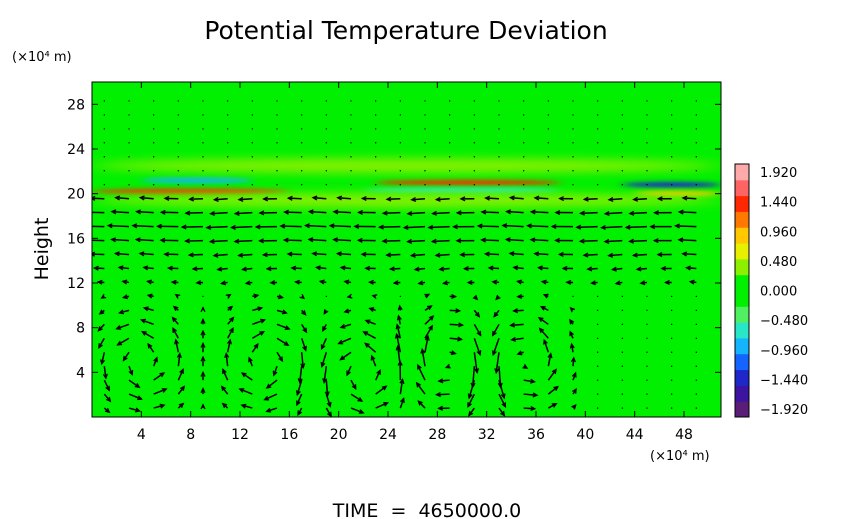  Describe the element at coordinates (784, 351) in the screenshot. I see `colorbar-label: −0.960` at that location.